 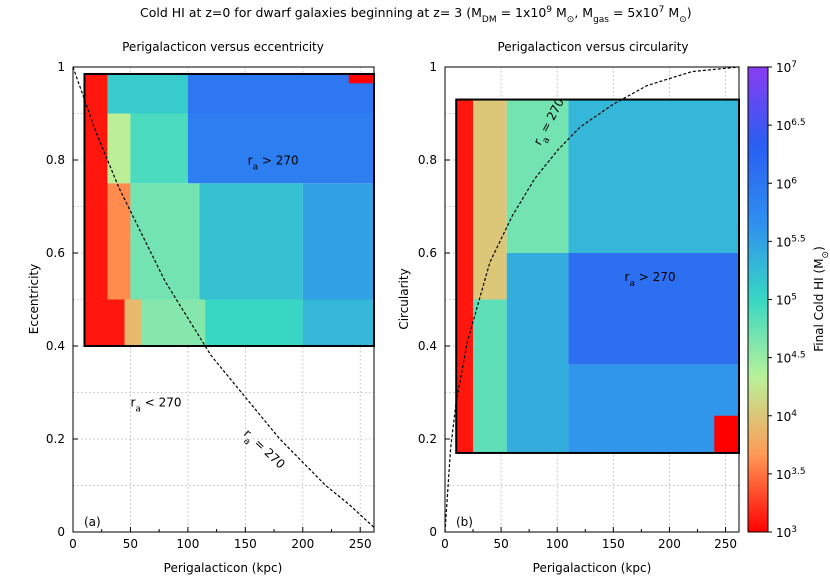 What do you see at coordinates (671, 12) in the screenshot?
I see `suptitle-mid5: M` at bounding box center [671, 12].